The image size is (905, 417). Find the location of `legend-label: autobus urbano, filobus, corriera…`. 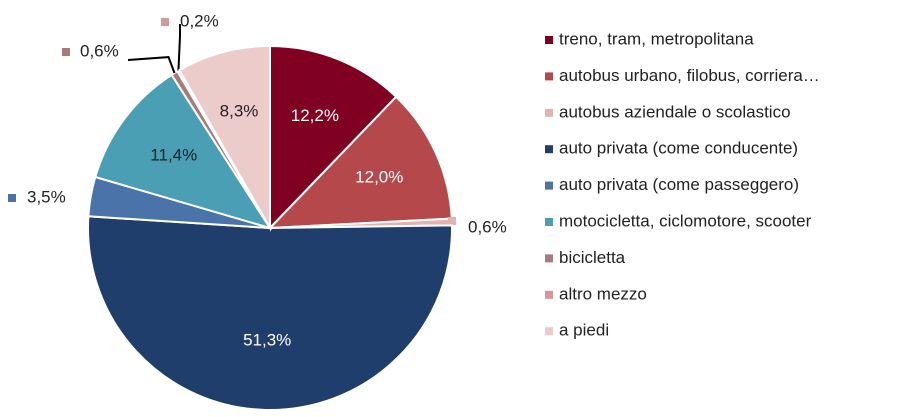

legend-label: autobus urbano, filobus, corriera… is located at coordinates (689, 75).